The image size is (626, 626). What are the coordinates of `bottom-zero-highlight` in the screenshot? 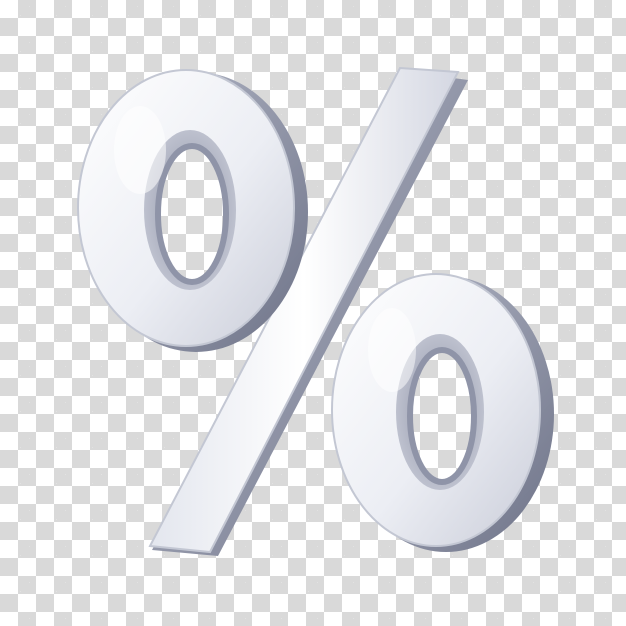 It's located at (392, 350).